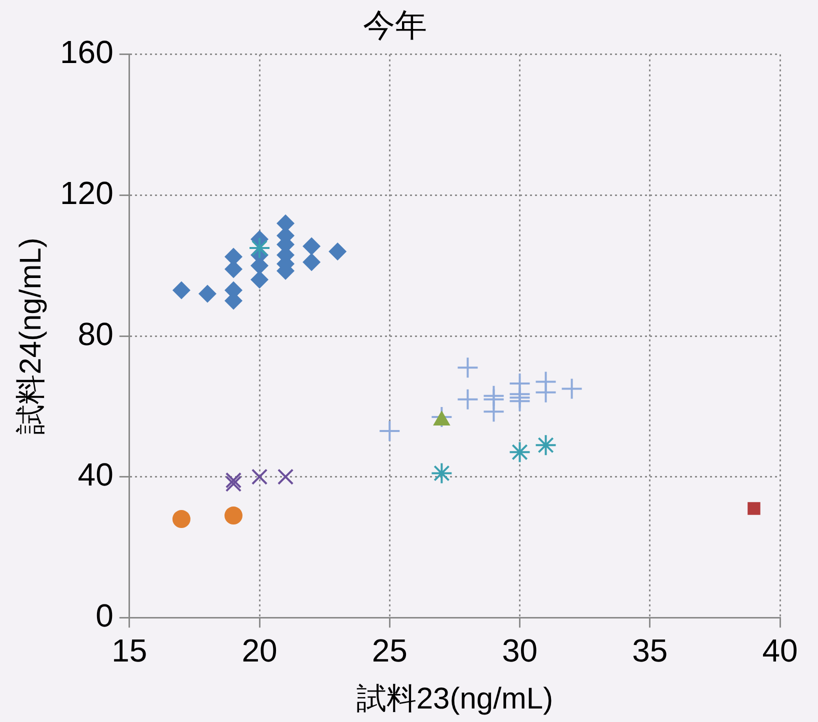  What do you see at coordinates (395, 25) in the screenshot?
I see `chart-title: 今年` at bounding box center [395, 25].